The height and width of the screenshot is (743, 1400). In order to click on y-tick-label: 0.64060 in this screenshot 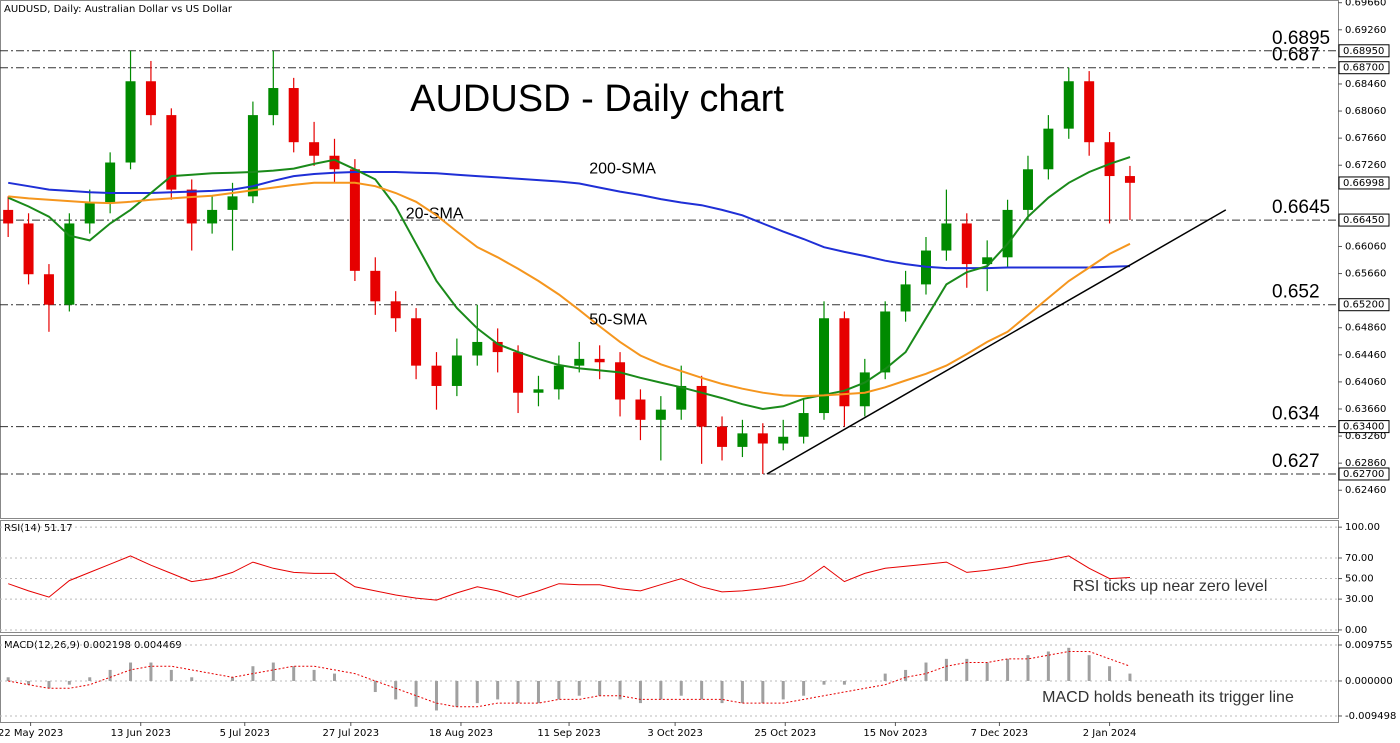, I will do `click(1365, 382)`.